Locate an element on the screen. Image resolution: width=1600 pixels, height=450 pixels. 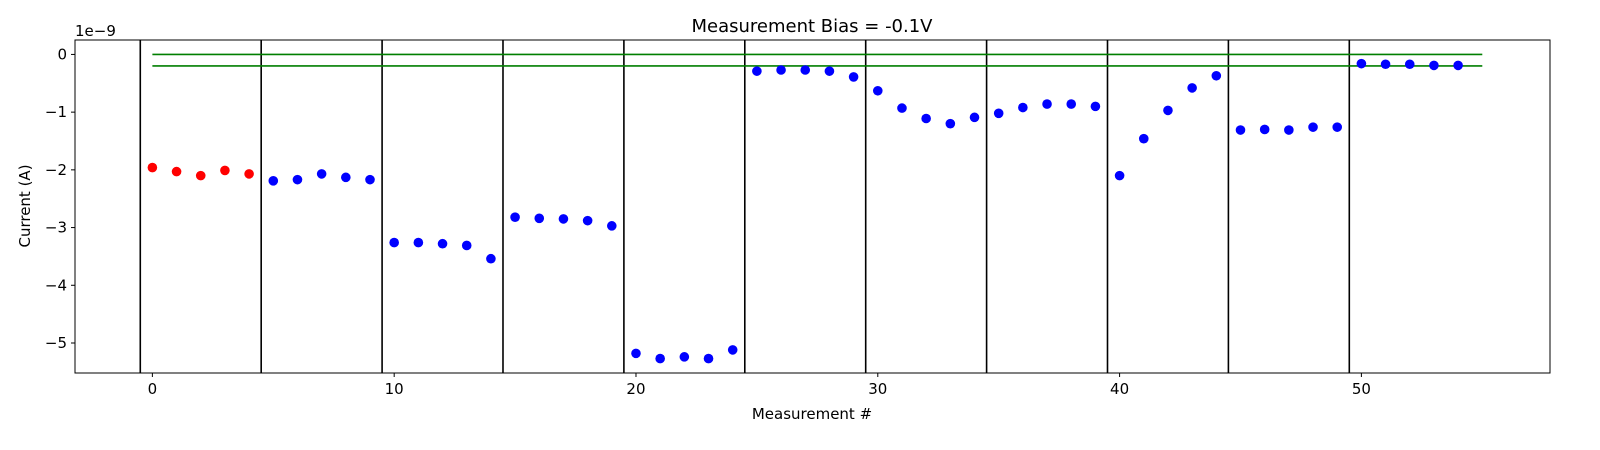
x-tick-label: 50 is located at coordinates (1361, 389).